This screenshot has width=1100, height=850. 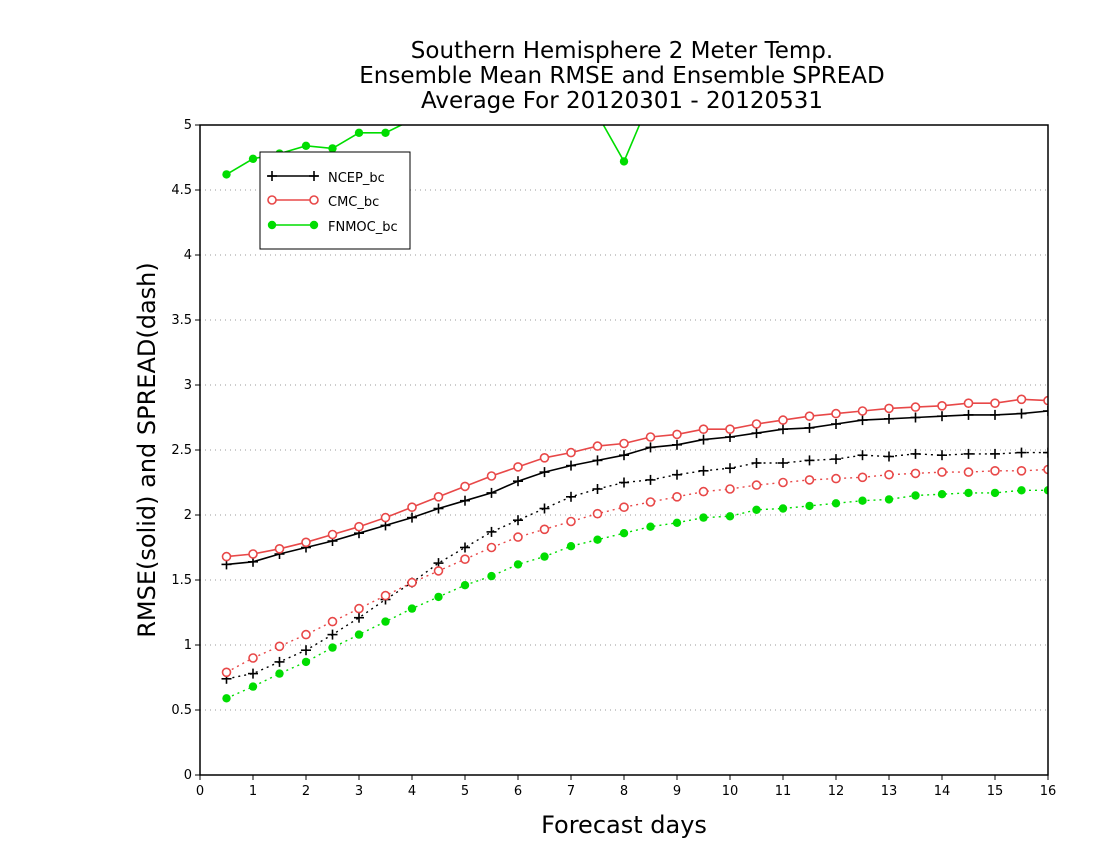 I want to click on x-axis-label: Forecast days, so click(x=624, y=825).